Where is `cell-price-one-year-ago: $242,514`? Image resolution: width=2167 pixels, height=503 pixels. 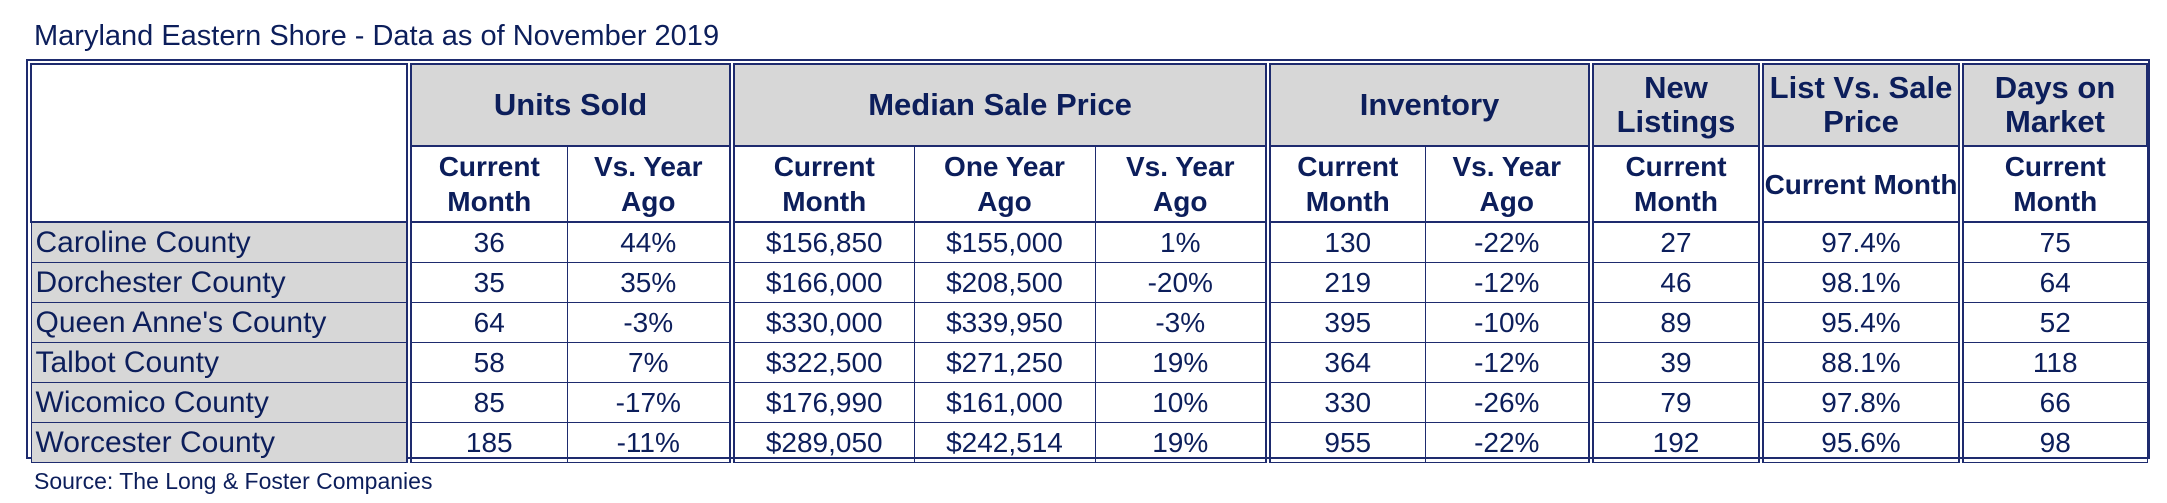 cell-price-one-year-ago: $242,514 is located at coordinates (1004, 442).